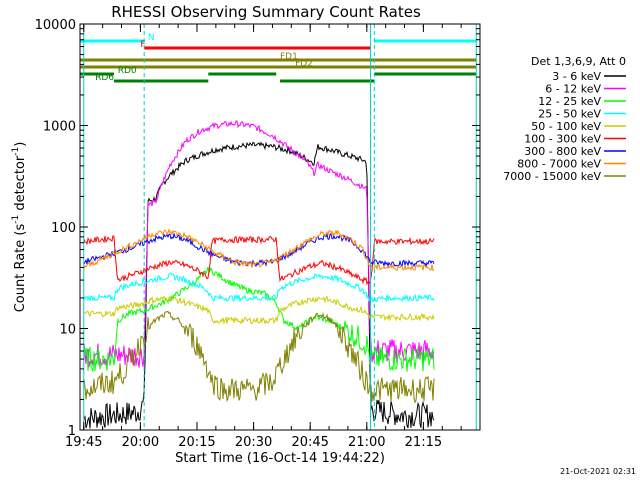 This screenshot has width=640, height=484. What do you see at coordinates (266, 12) in the screenshot?
I see `chart-title: RHESSI Observing Summary Count Rates` at bounding box center [266, 12].